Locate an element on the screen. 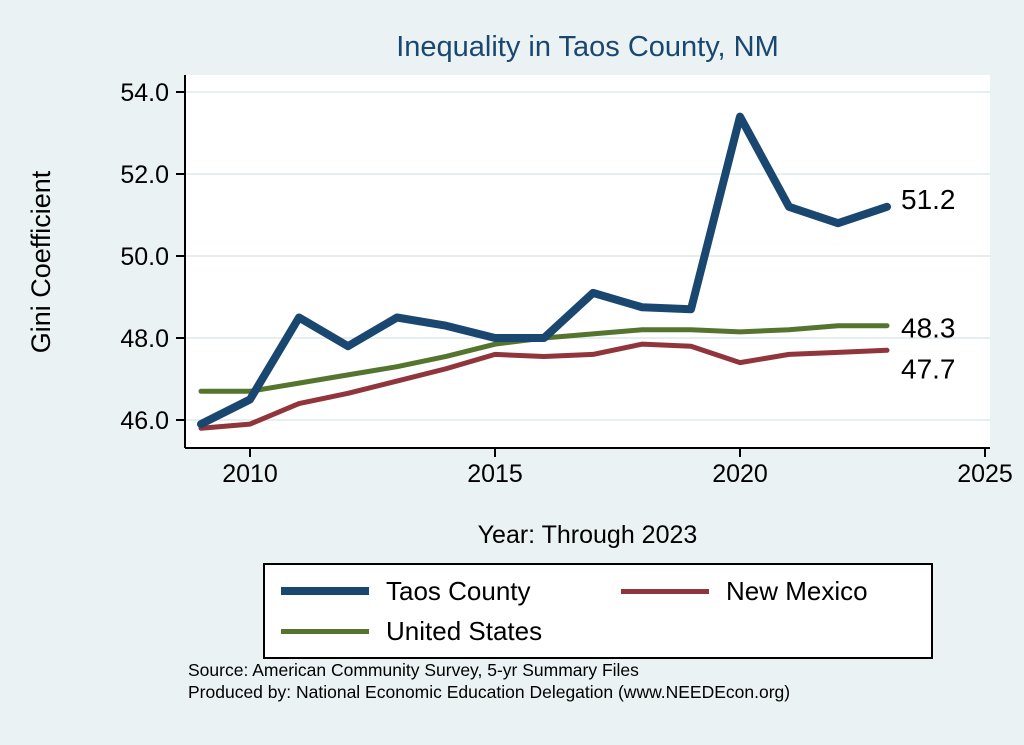  y-tick-label: 52.0 is located at coordinates (144, 175).